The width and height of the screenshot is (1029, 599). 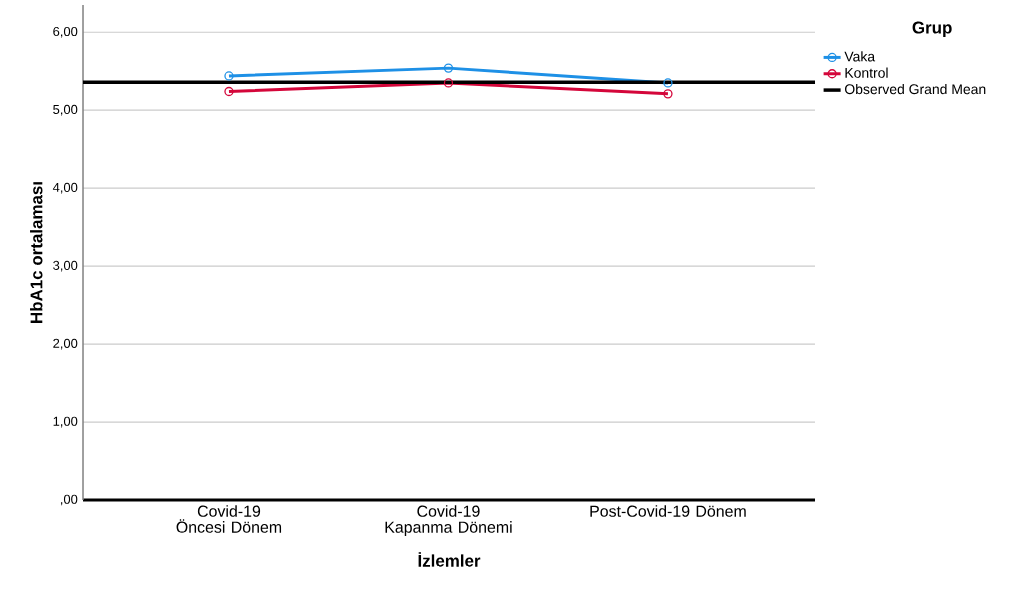 I want to click on legend-label: Kontrol, so click(x=866, y=72).